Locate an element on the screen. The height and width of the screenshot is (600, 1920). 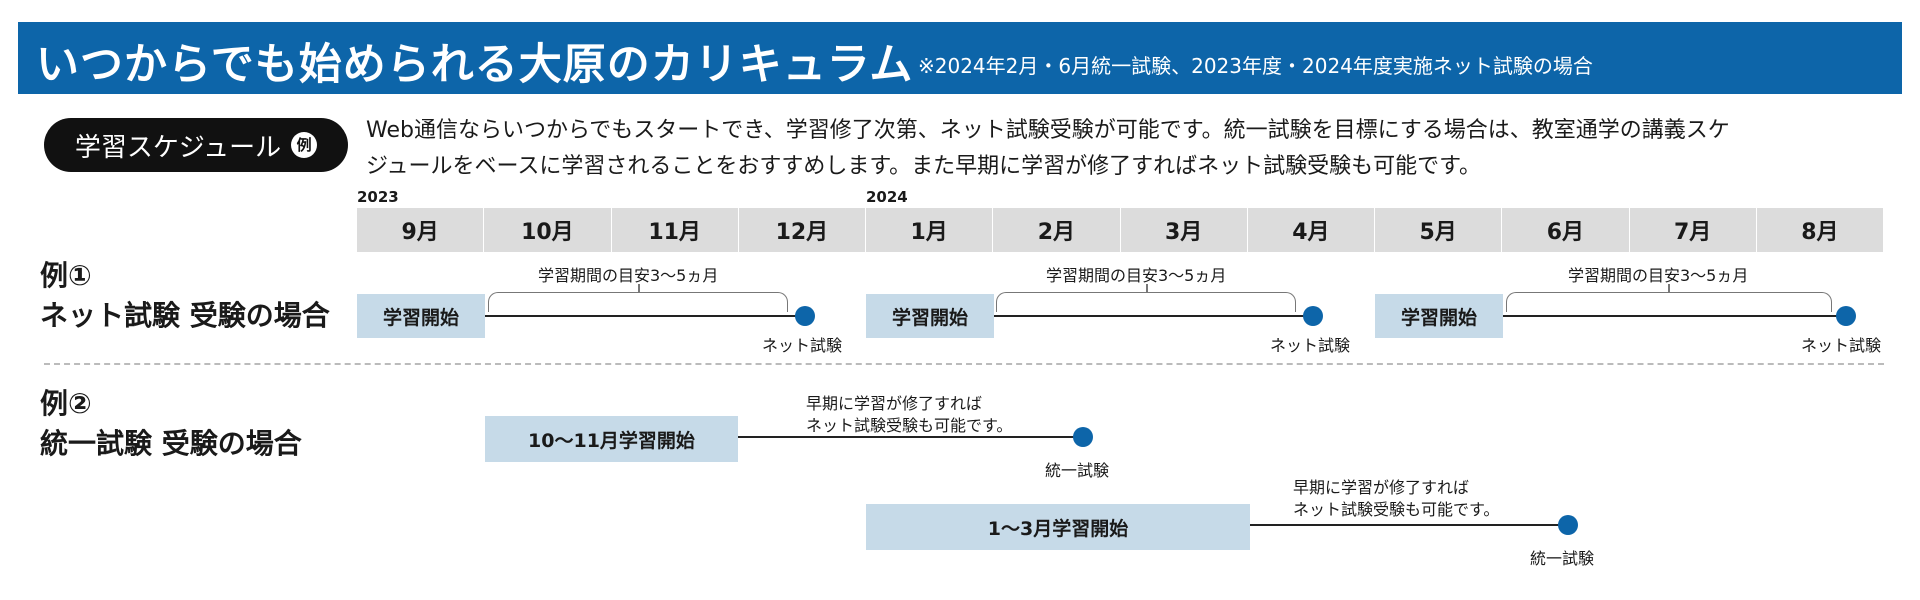
example1-subtitle: ネット試験 受験の場合 is located at coordinates (185, 315).